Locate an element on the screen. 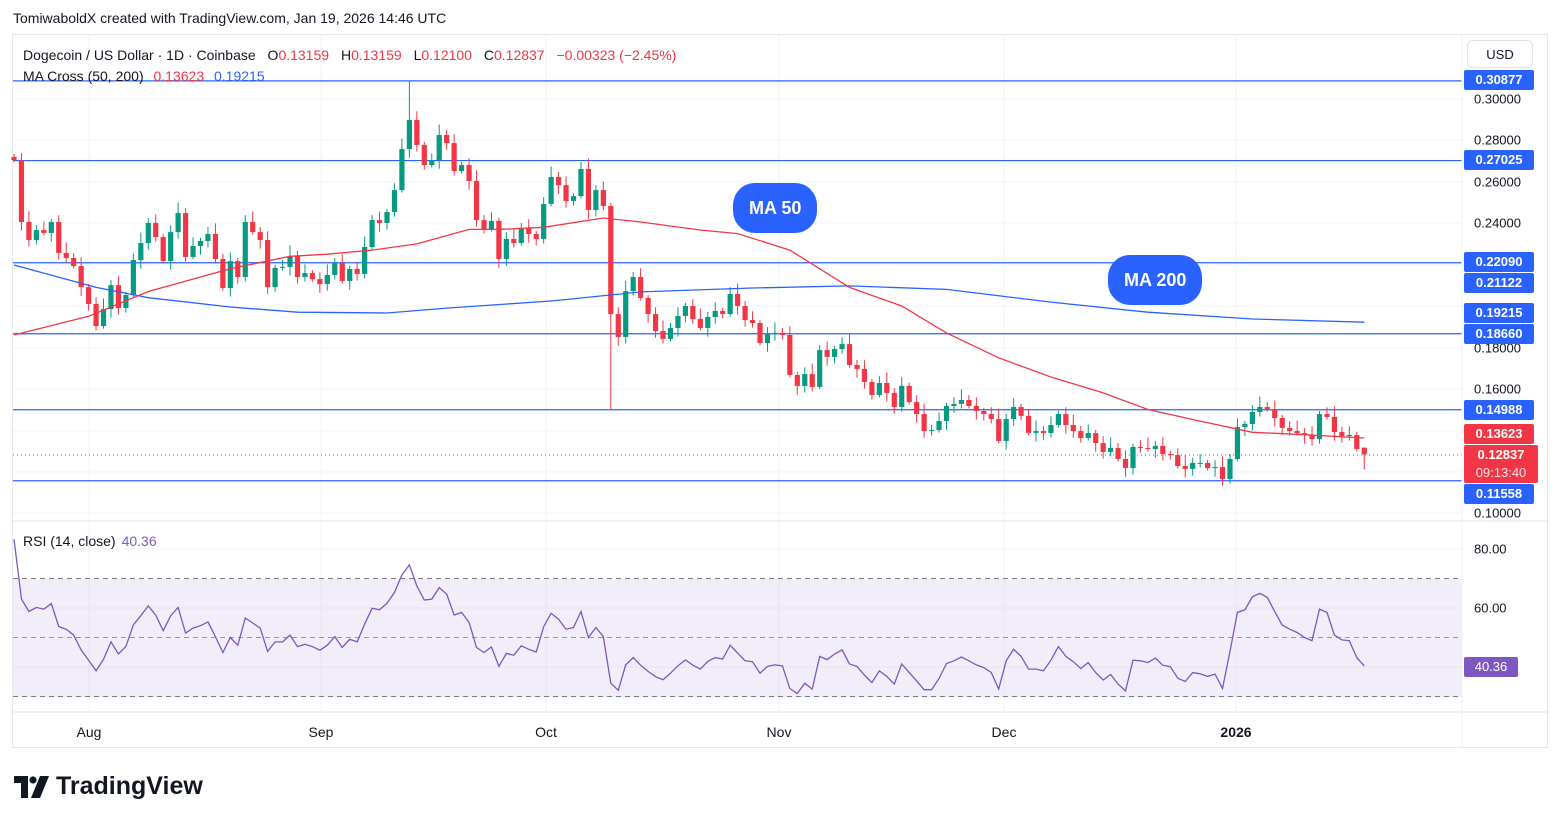 Image resolution: width=1561 pixels, height=824 pixels. rsi-title: RSI (14, close) is located at coordinates (69, 541).